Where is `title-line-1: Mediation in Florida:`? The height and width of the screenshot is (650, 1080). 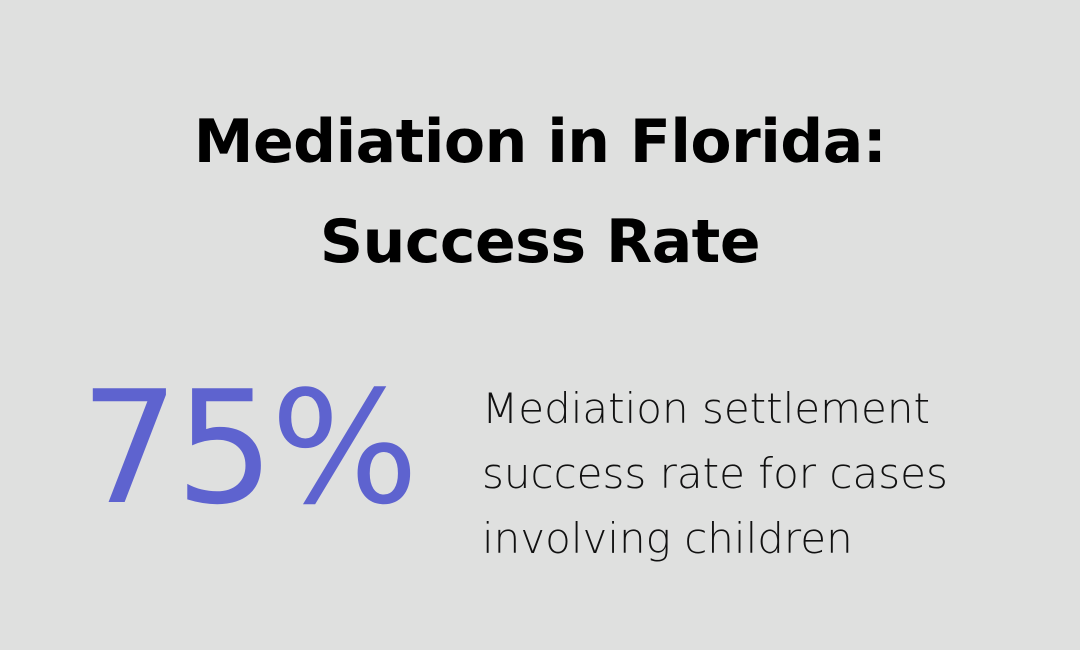 title-line-1: Mediation in Florida: is located at coordinates (540, 142).